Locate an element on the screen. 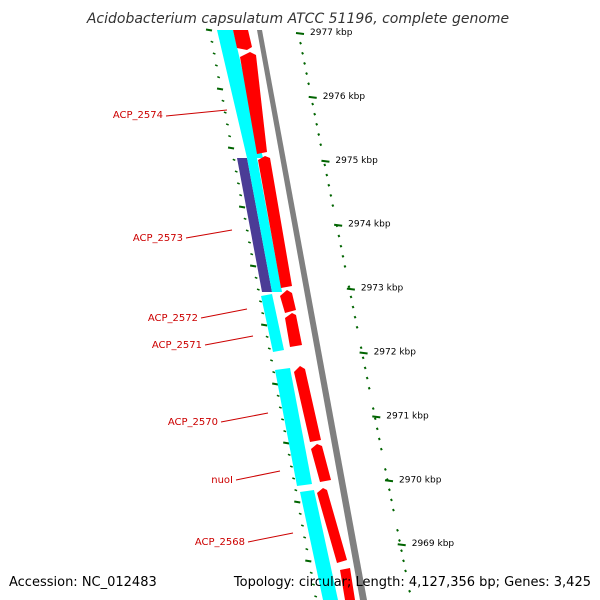 The image size is (600, 600). scale-tick-label: 2972 kbp is located at coordinates (395, 353).